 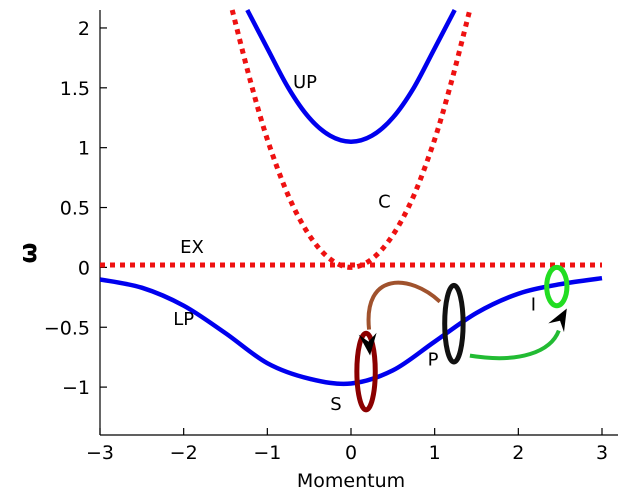 What do you see at coordinates (84, 268) in the screenshot?
I see `y-tick-label: 0` at bounding box center [84, 268].